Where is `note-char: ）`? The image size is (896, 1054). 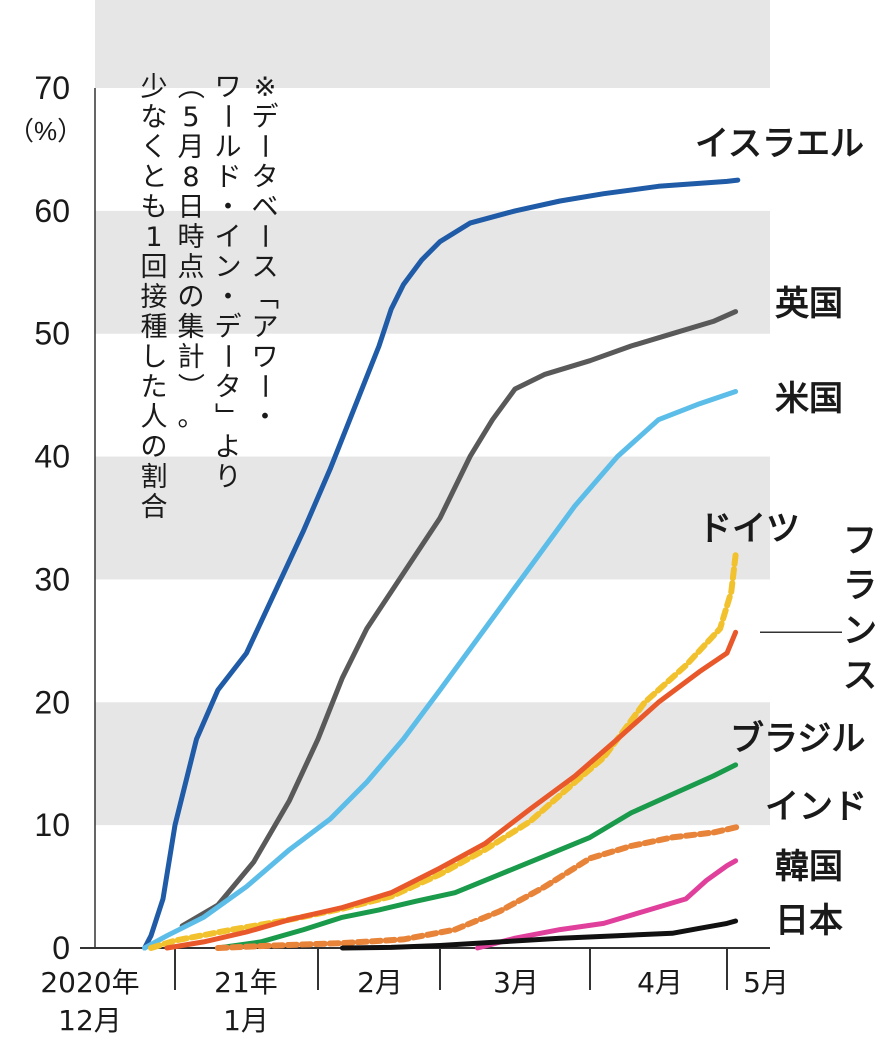
note-char: ） is located at coordinates (189, 386).